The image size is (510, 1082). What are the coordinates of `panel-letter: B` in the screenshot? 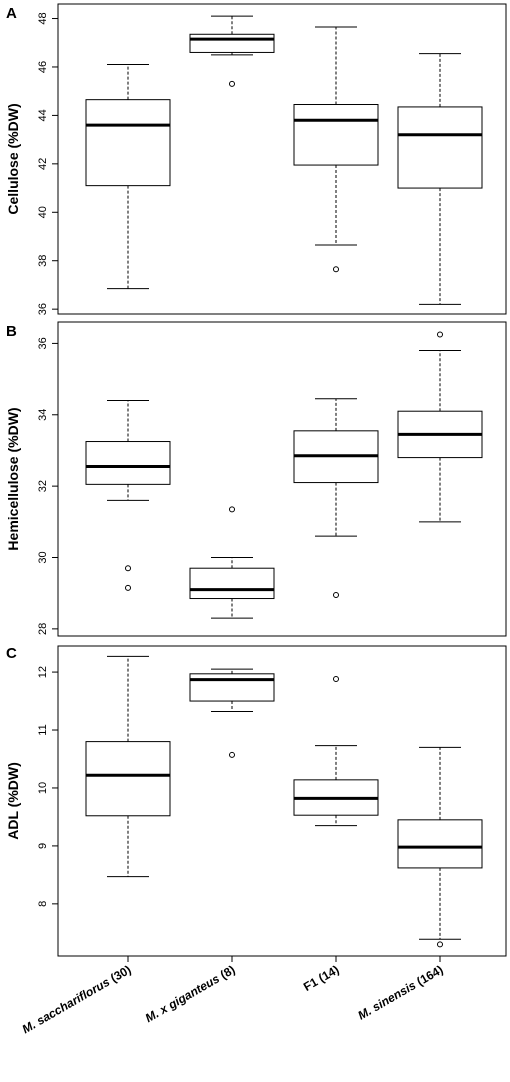 It's located at (11, 331).